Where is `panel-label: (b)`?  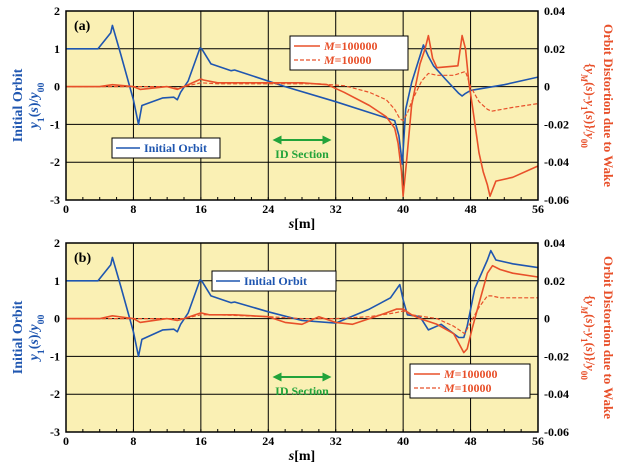
panel-label: (b) is located at coordinates (82, 258).